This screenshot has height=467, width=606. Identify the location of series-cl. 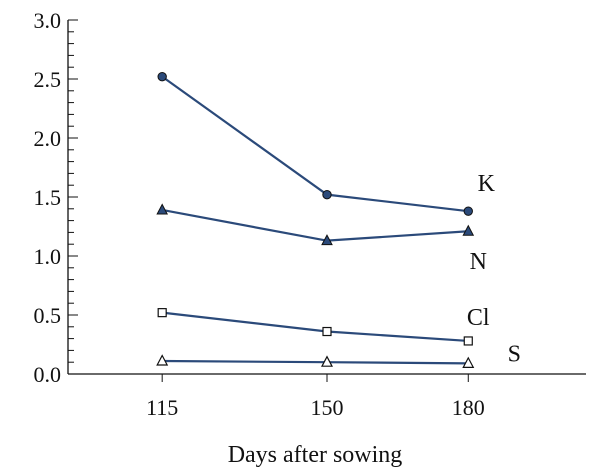
(315, 327).